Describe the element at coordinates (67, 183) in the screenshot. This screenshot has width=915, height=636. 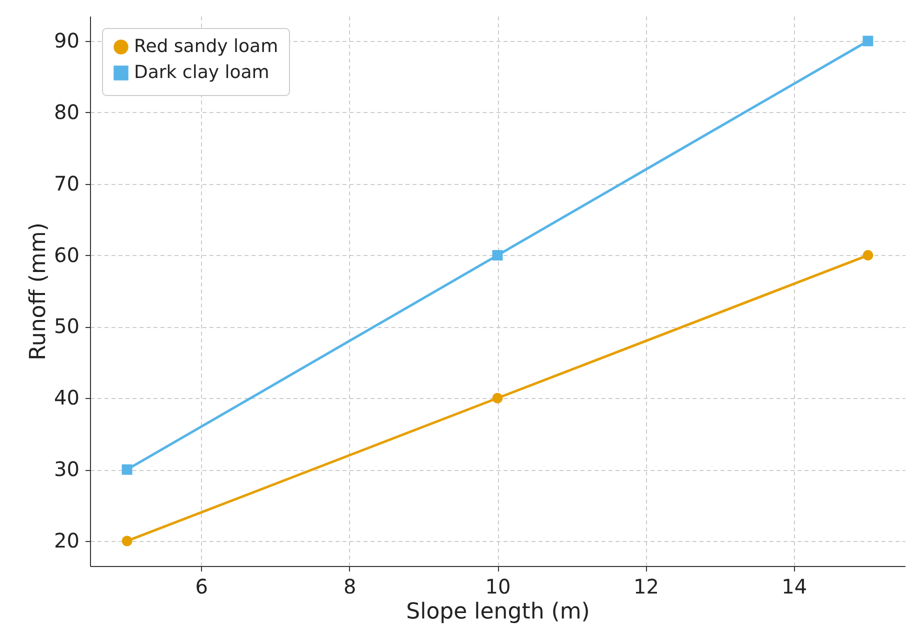
I see `y-tick-label: 70` at that location.